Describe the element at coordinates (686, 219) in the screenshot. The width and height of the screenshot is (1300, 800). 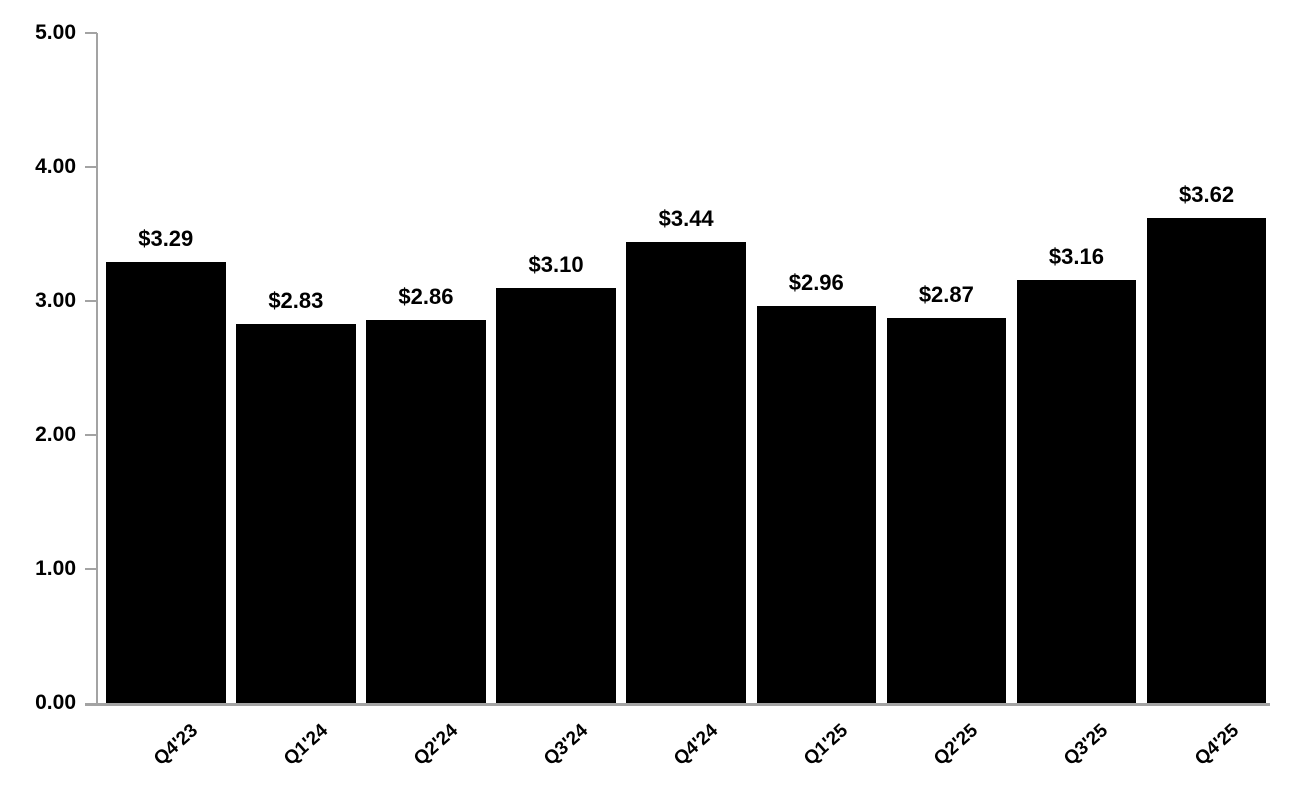
I see `bar-value-label: $3.44` at that location.